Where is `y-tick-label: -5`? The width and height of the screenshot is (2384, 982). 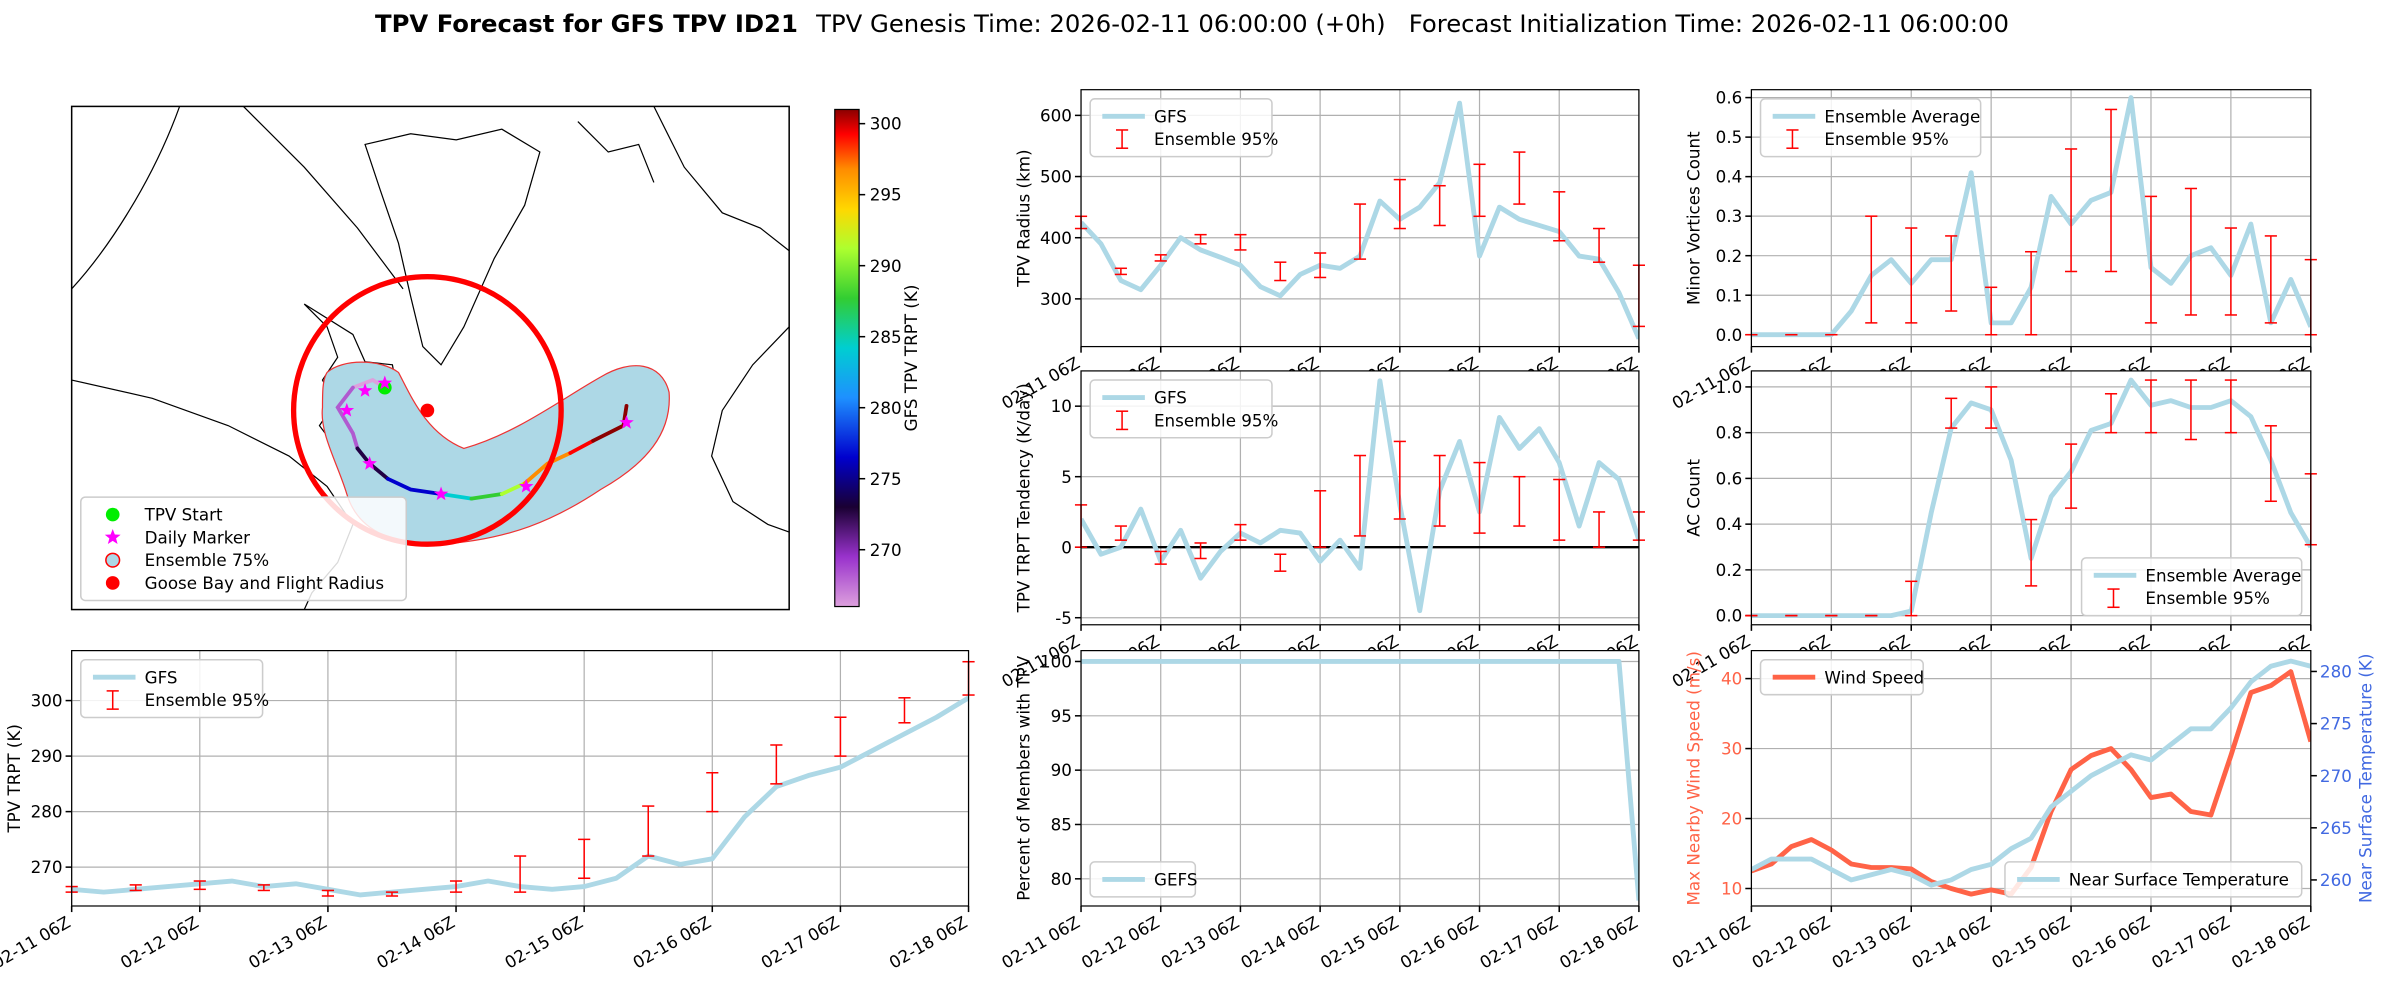 y-tick-label: -5 is located at coordinates (1063, 618).